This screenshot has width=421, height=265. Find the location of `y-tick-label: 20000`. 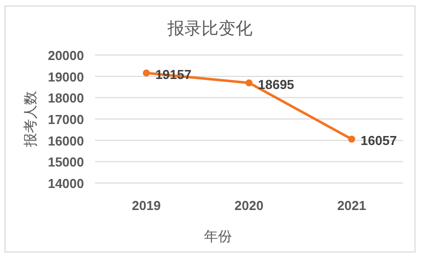

y-tick-label: 20000 is located at coordinates (66, 55).